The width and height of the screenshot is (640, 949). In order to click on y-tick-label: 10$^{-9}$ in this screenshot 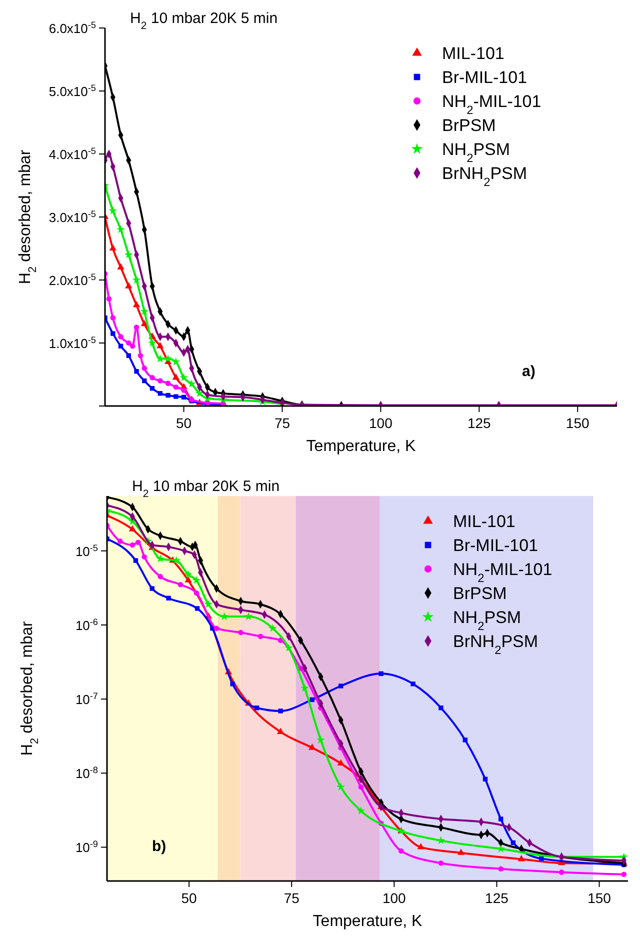, I will do `click(86, 847)`.